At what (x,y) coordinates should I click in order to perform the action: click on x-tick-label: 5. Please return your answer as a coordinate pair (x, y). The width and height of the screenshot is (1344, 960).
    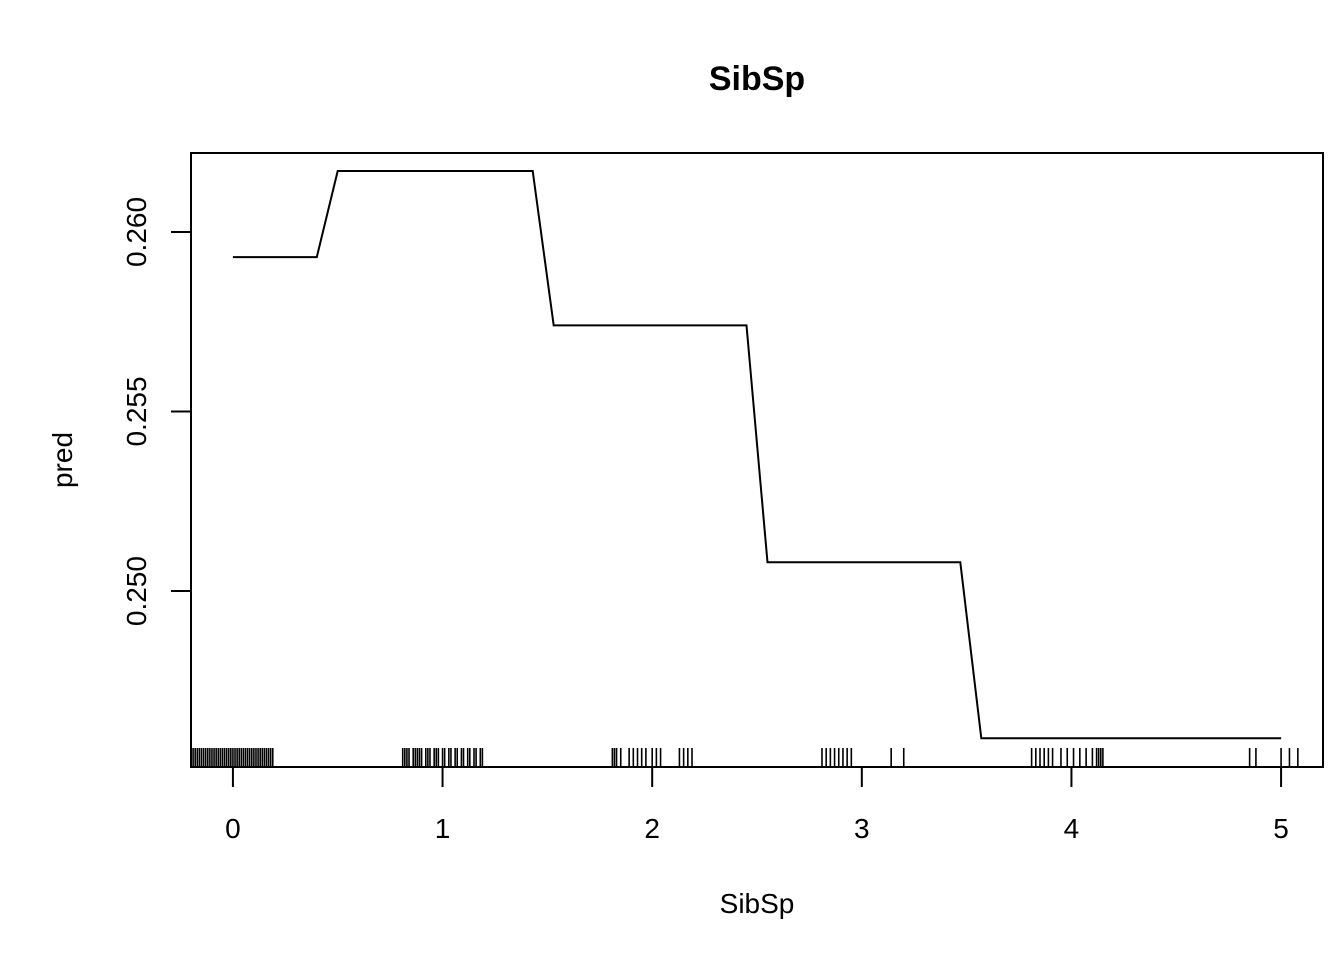
    Looking at the image, I should click on (1281, 828).